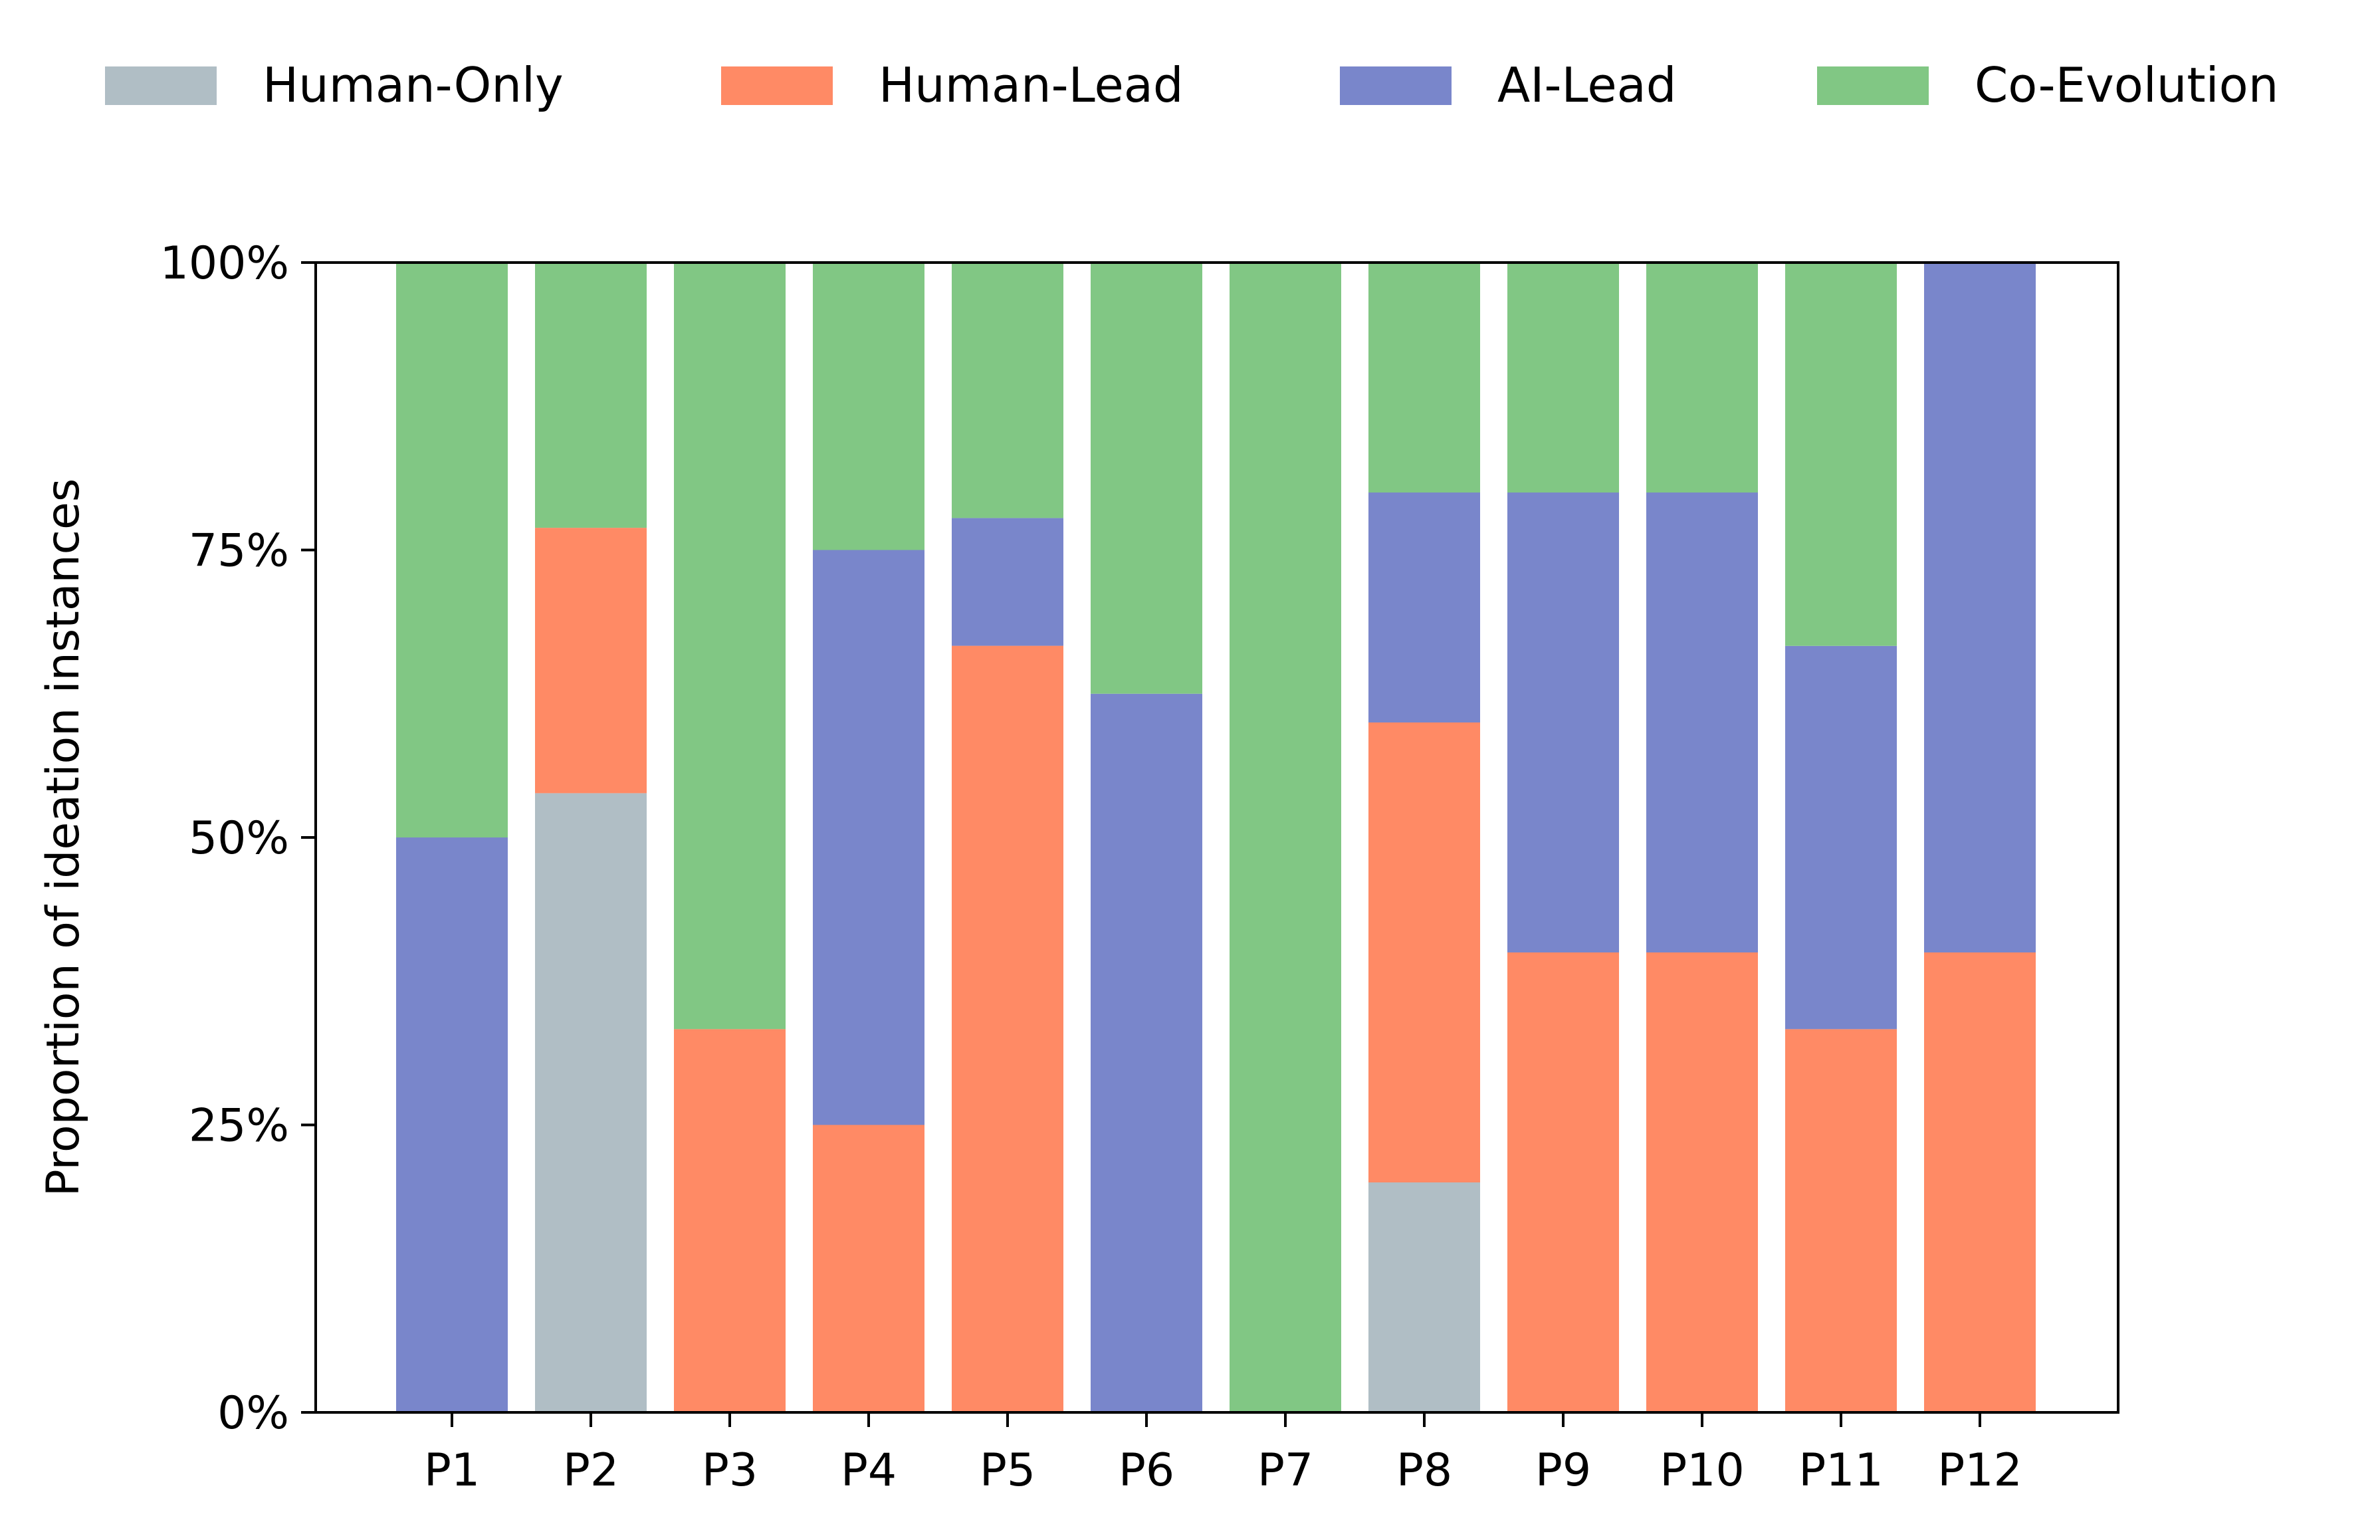  I want to click on bar-p3-co-evolution, so click(730, 646).